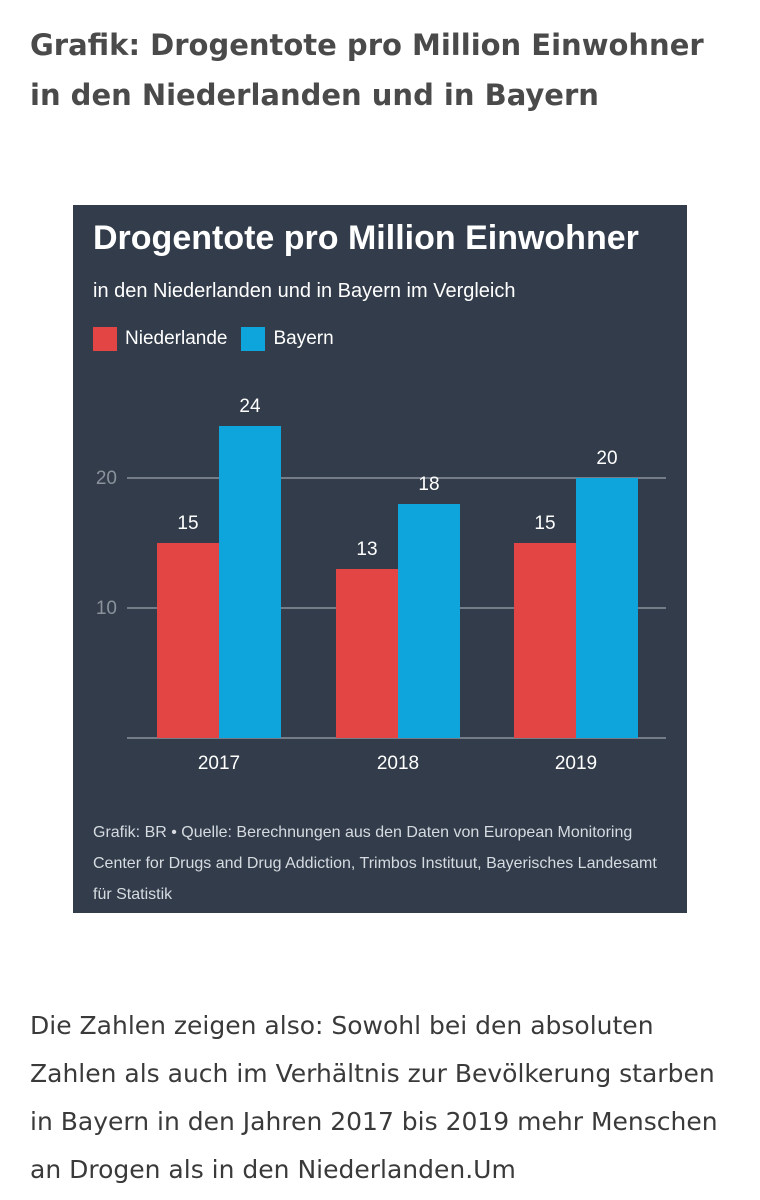 This screenshot has height=1200, width=760. Describe the element at coordinates (106, 608) in the screenshot. I see `y-tick-label: 10` at that location.